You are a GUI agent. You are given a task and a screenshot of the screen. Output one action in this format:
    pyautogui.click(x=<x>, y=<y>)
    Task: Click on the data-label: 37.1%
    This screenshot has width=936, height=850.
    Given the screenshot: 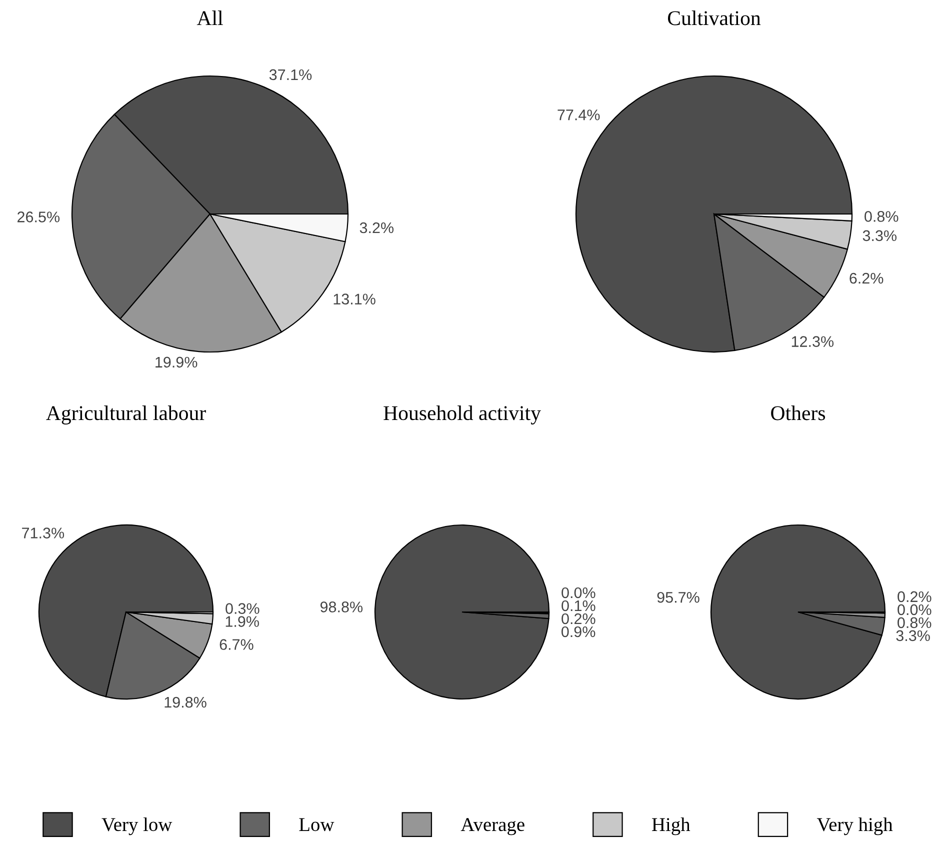 What is the action you would take?
    pyautogui.click(x=290, y=74)
    